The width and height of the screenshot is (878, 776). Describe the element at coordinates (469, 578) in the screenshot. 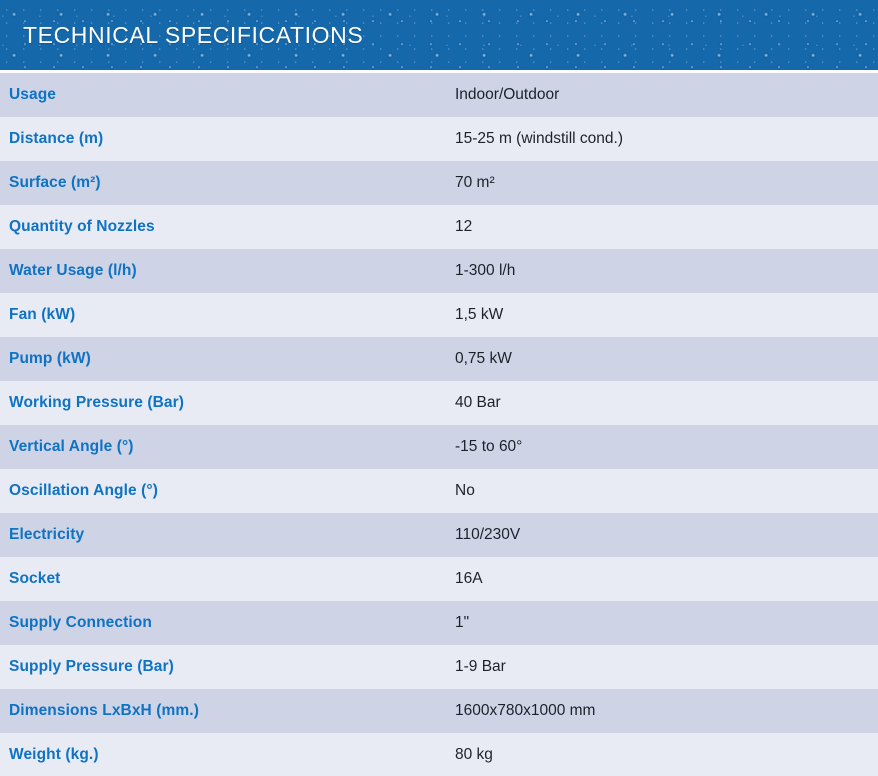

I see `spec-value: 16A` at that location.